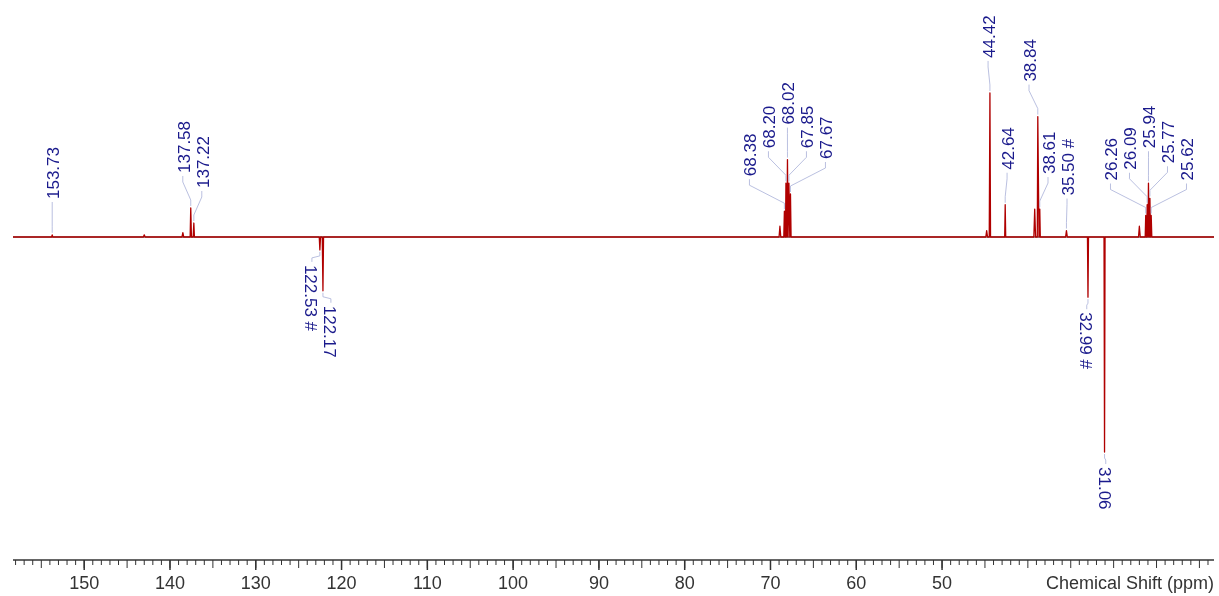 The width and height of the screenshot is (1219, 596). What do you see at coordinates (789, 103) in the screenshot?
I see `annotation: 68.02` at bounding box center [789, 103].